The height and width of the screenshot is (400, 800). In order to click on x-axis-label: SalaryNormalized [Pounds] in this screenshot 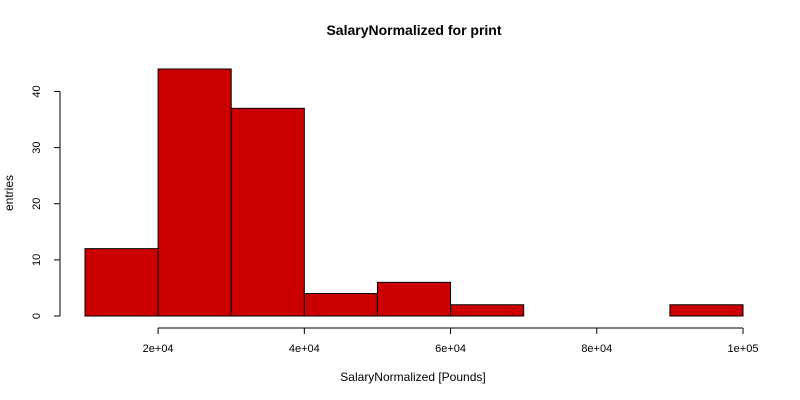, I will do `click(412, 377)`.